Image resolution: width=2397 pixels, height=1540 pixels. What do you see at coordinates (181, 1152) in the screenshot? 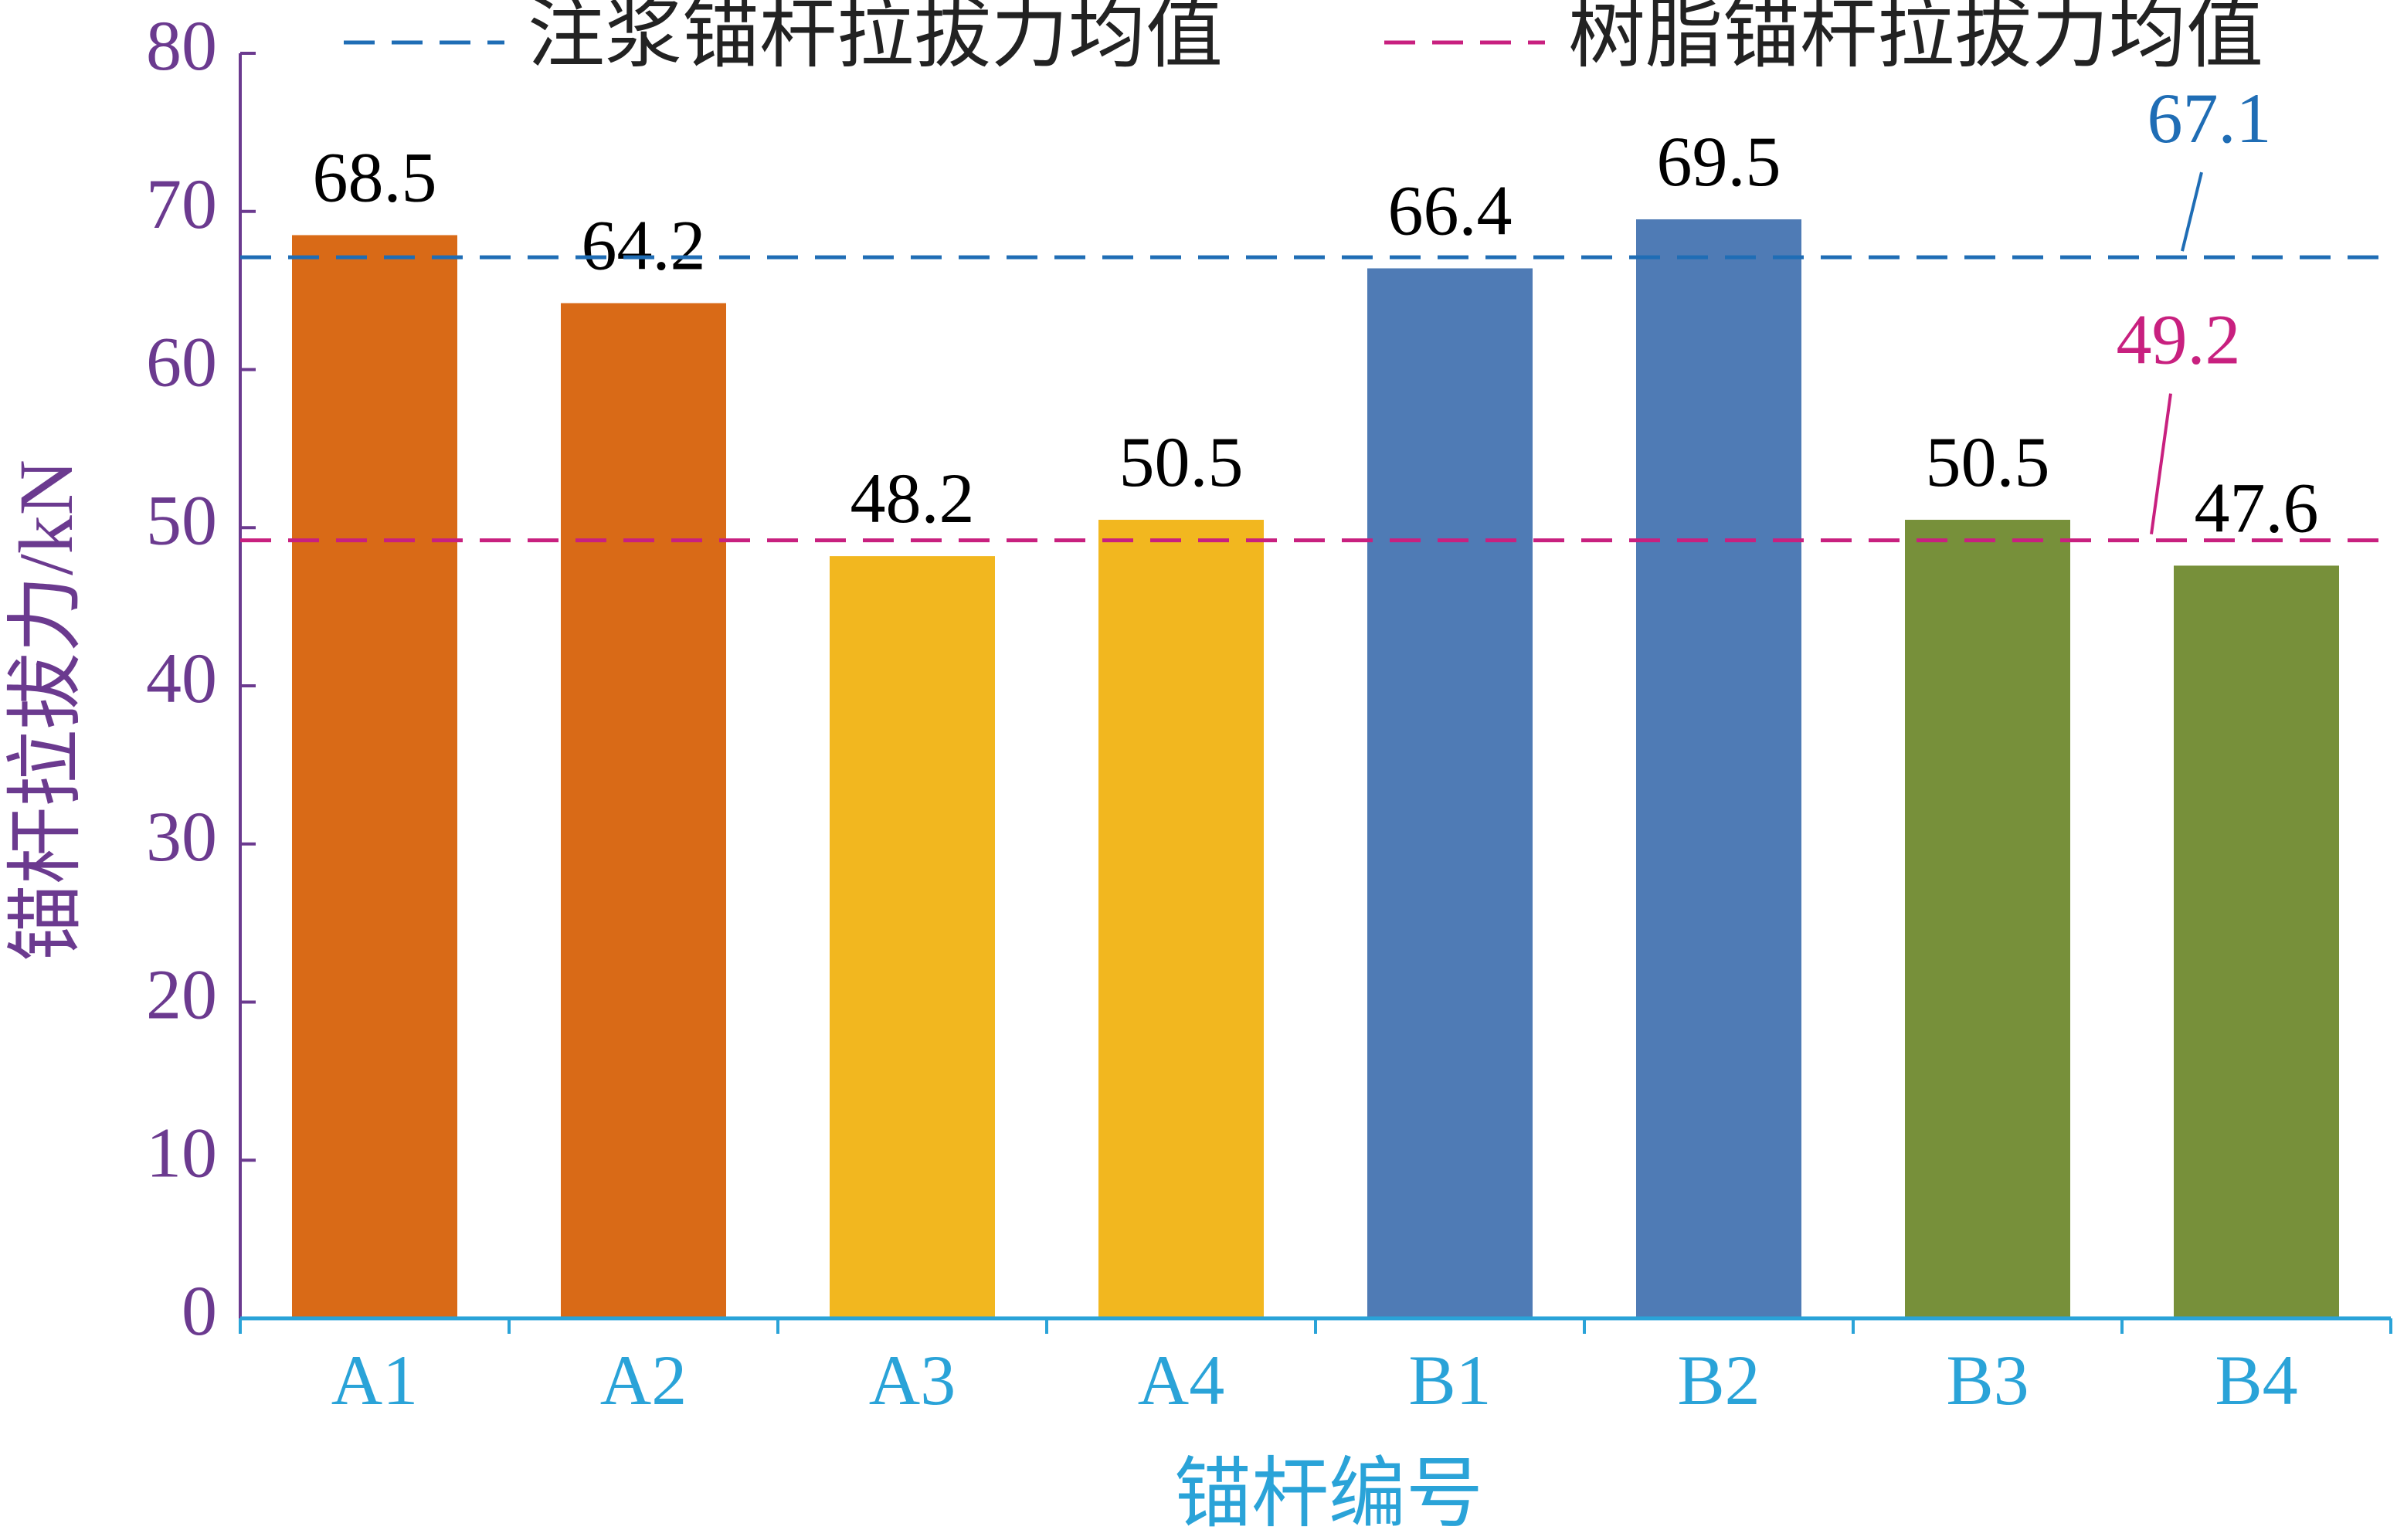
I see `y-tick-label: 10` at bounding box center [181, 1152].